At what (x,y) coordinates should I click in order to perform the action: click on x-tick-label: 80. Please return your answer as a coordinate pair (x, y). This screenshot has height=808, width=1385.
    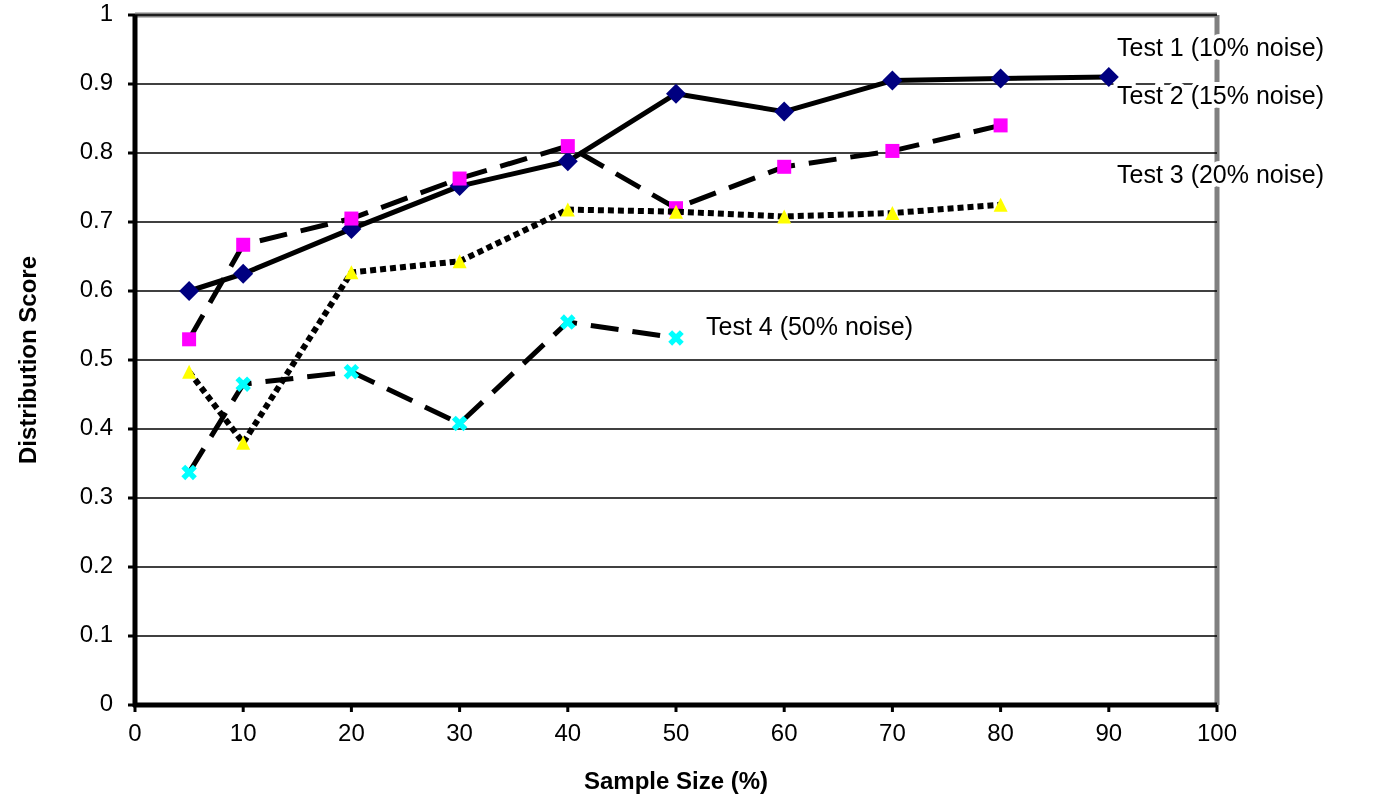
    Looking at the image, I should click on (1000, 733).